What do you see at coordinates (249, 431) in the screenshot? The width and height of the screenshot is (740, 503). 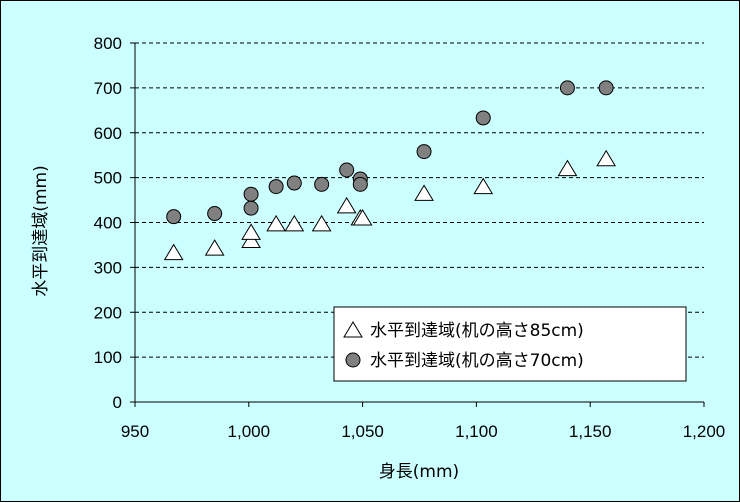 I see `x-tick-label: 1,000` at bounding box center [249, 431].